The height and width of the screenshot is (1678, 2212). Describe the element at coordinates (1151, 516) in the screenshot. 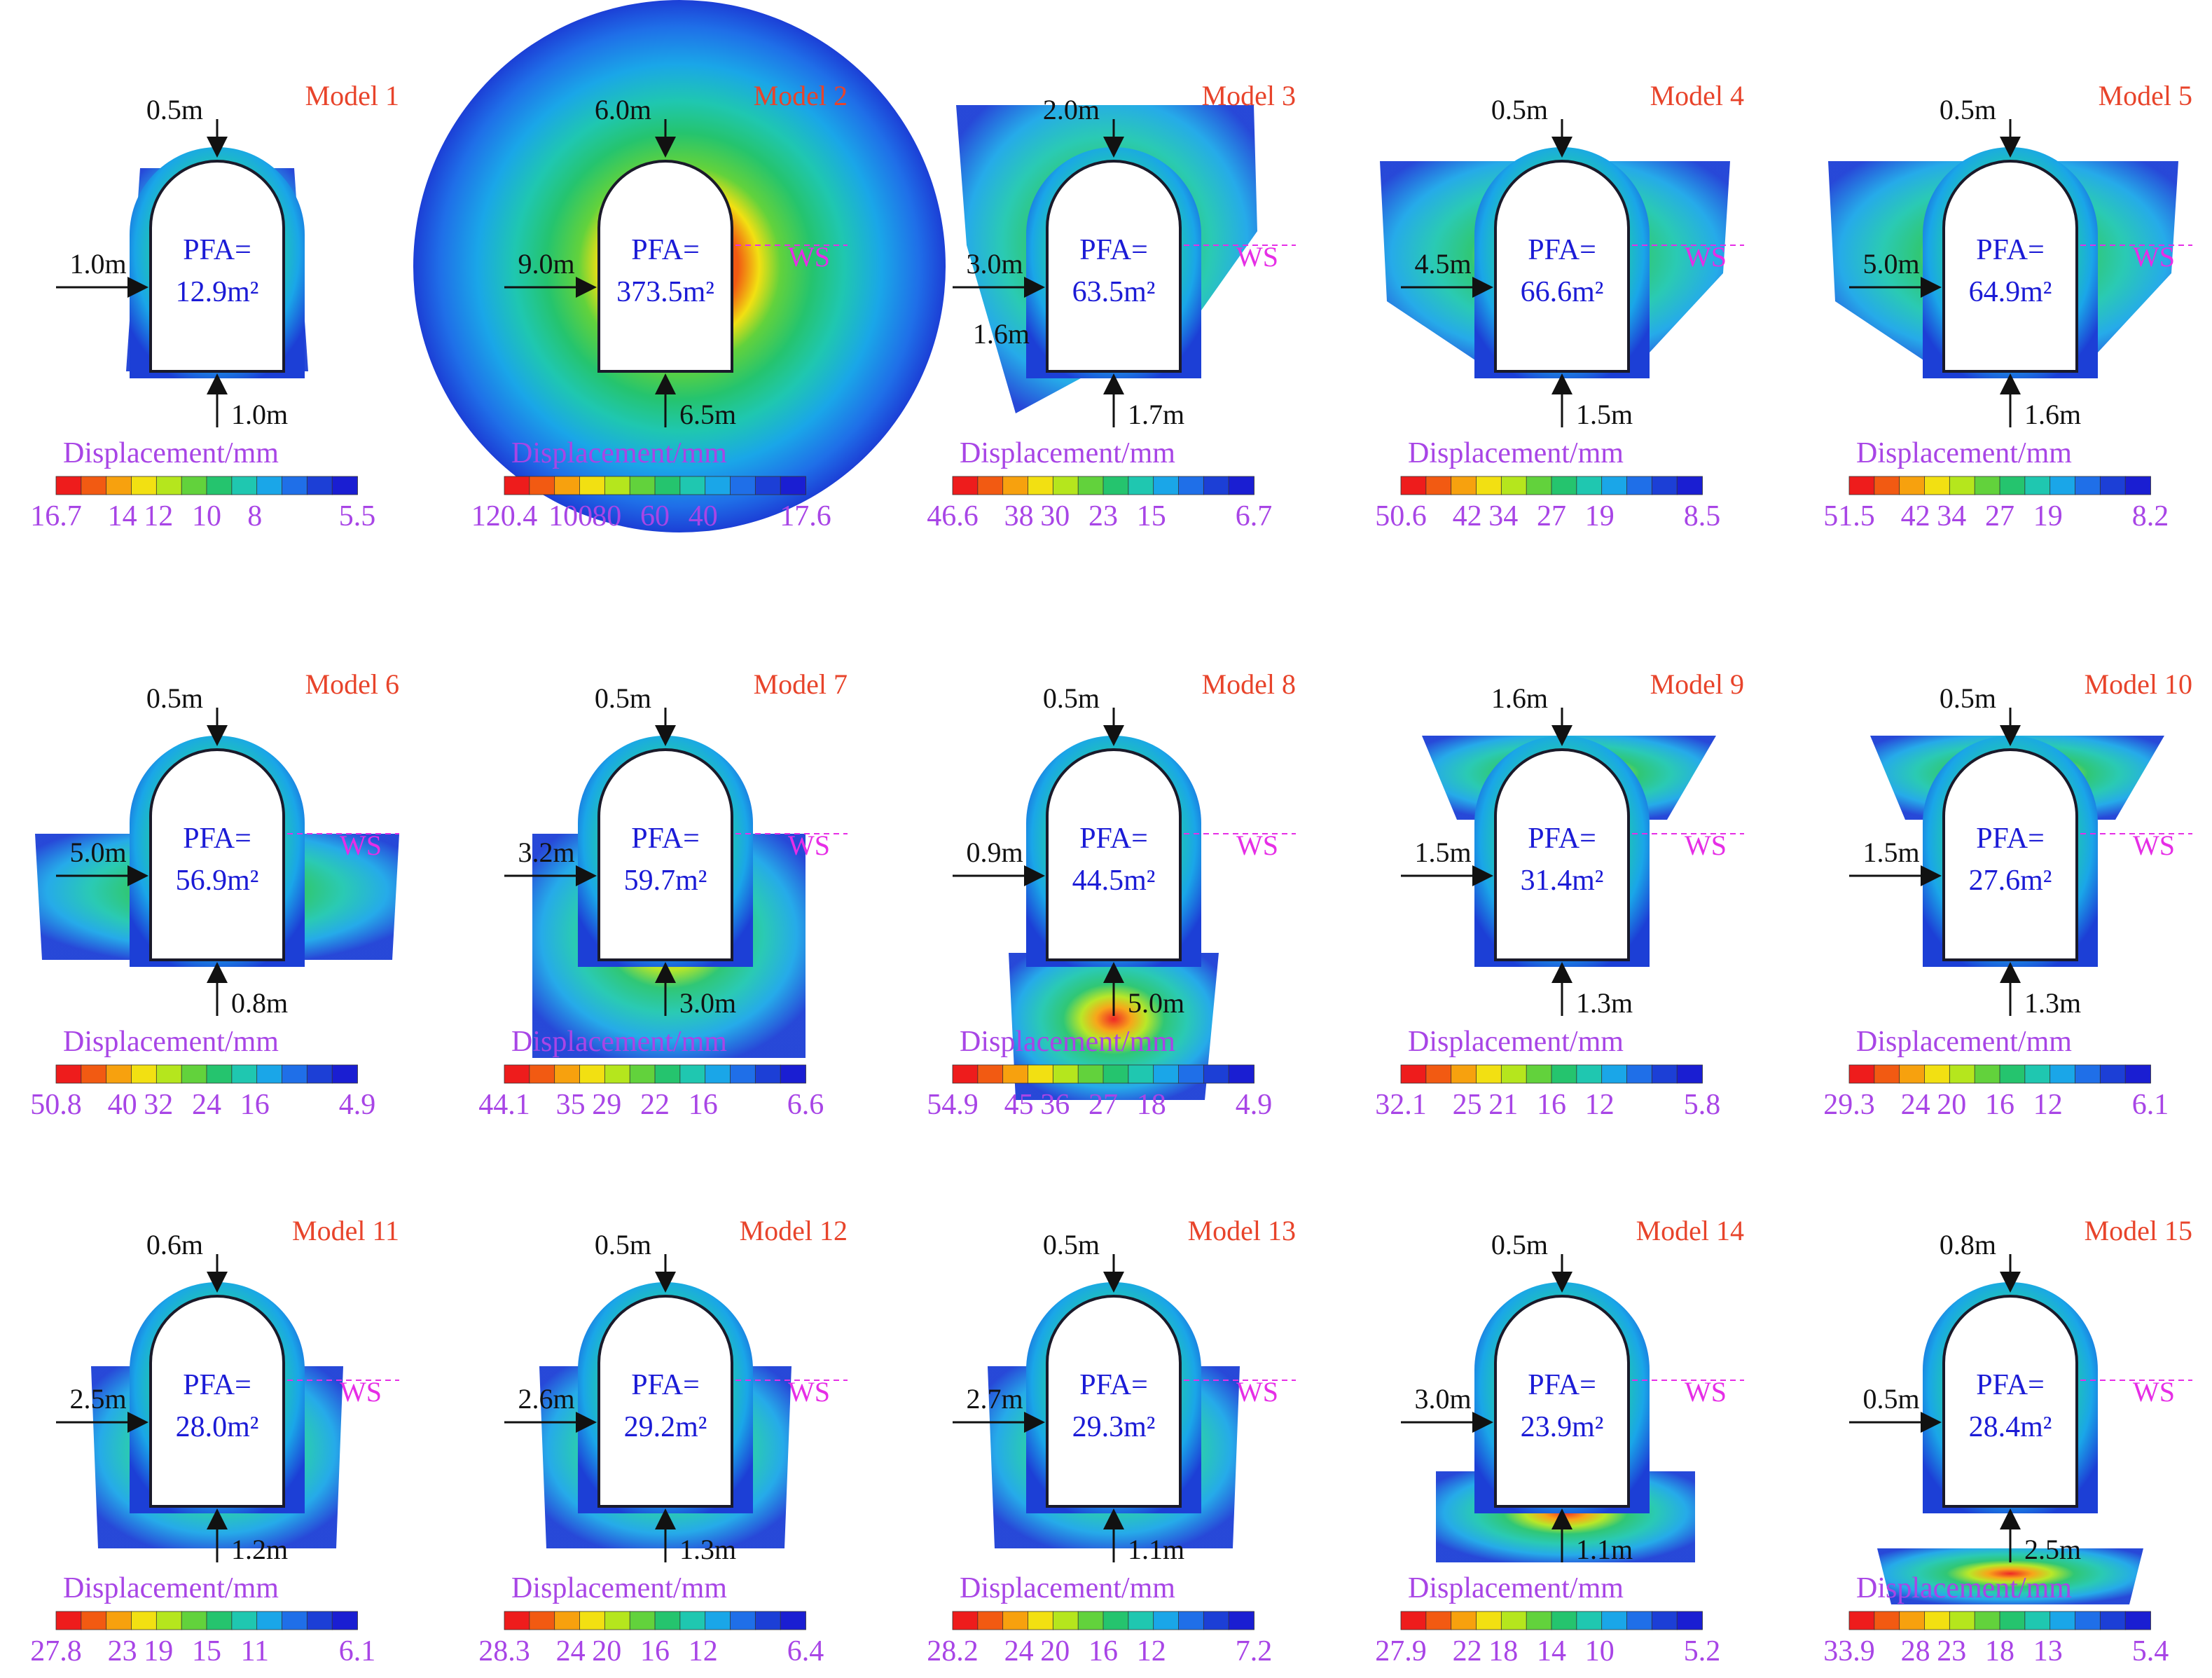

I see `colorbar-tick: 15` at that location.